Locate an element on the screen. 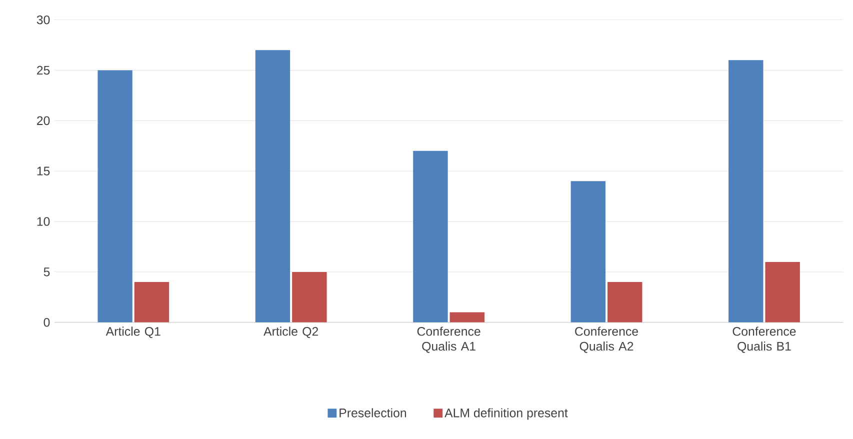 This screenshot has width=853, height=439. legend-label: Preselection is located at coordinates (373, 413).